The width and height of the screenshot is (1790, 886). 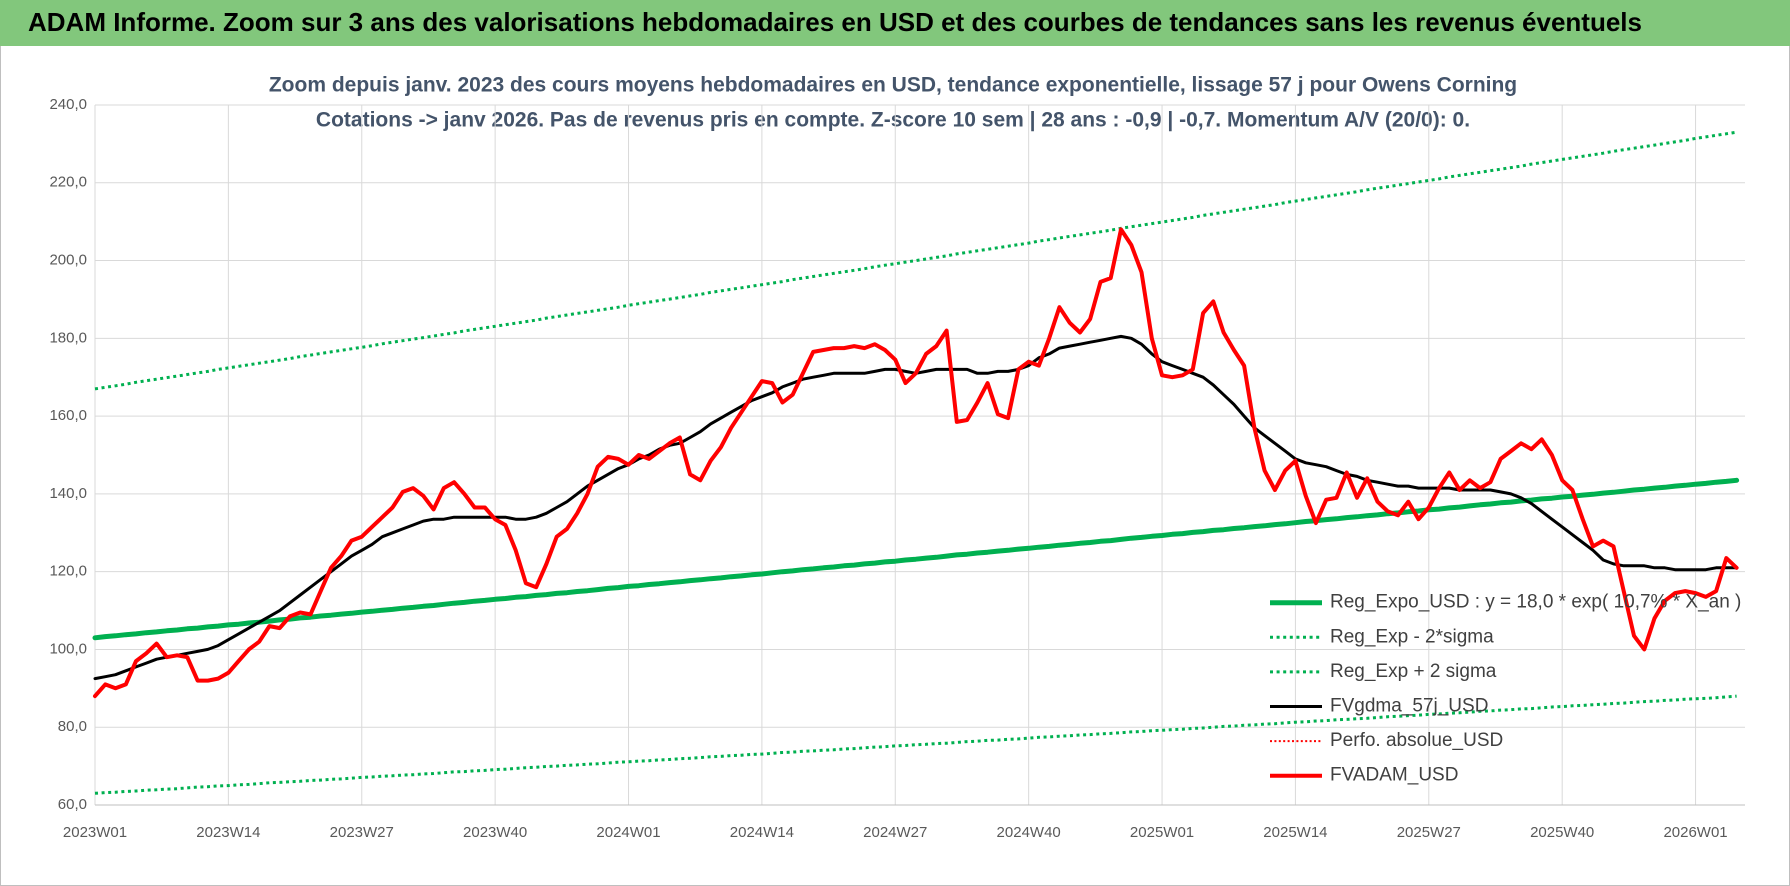 What do you see at coordinates (762, 832) in the screenshot?
I see `x-tick-label: 2024W14` at bounding box center [762, 832].